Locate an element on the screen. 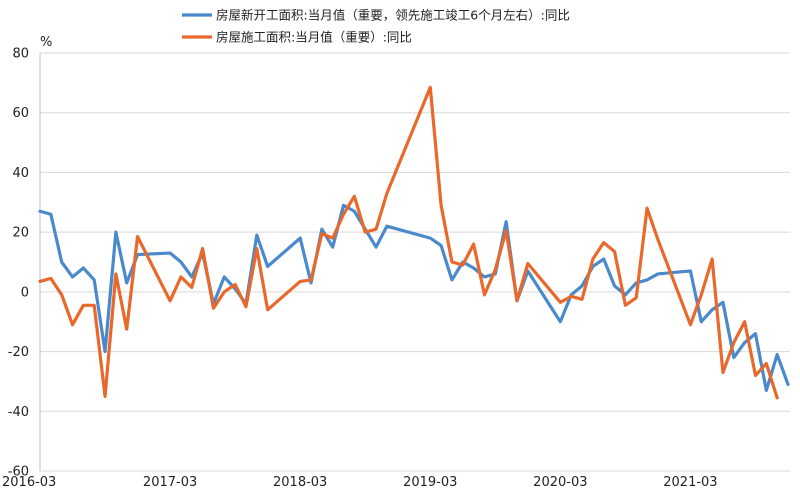 Image resolution: width=800 pixels, height=493 pixels. y-tick-label: 40 is located at coordinates (20, 173).